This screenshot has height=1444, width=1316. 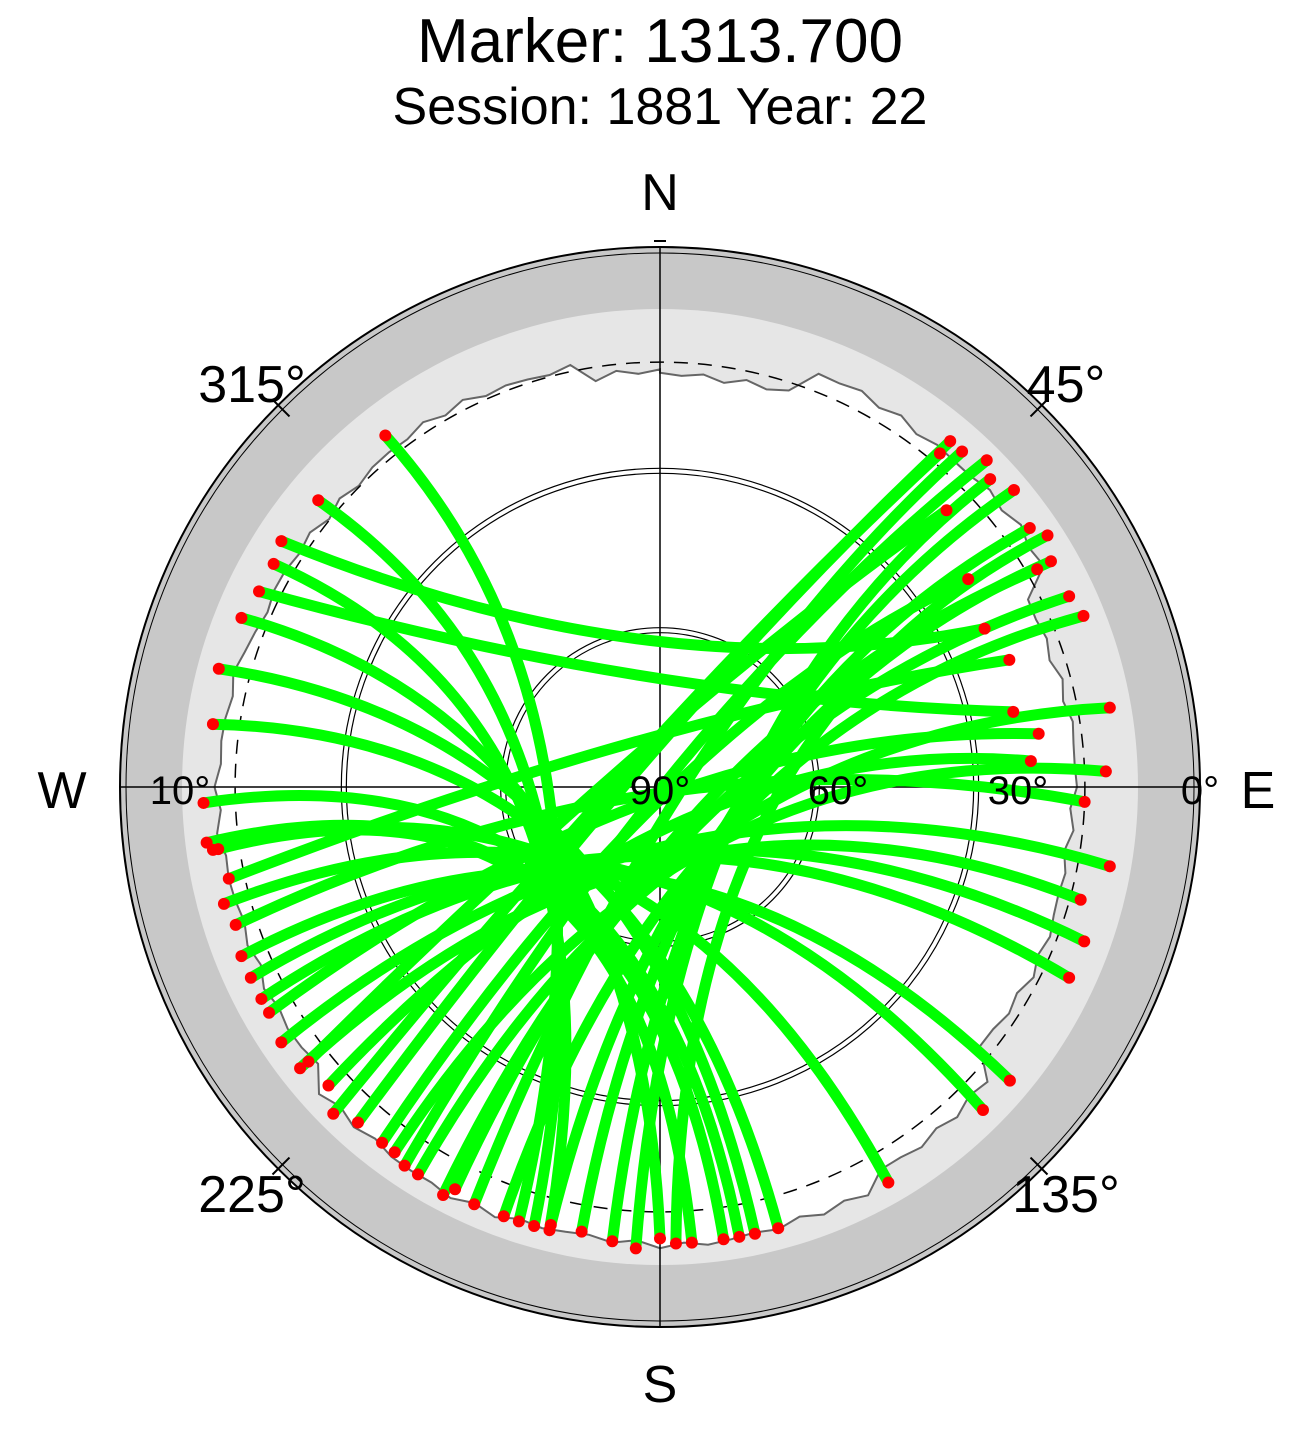 What do you see at coordinates (660, 1385) in the screenshot?
I see `direction-south: S` at bounding box center [660, 1385].